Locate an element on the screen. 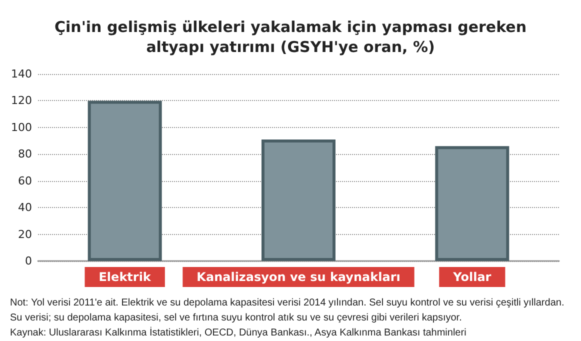  y-tick-label: 80 is located at coordinates (25, 154).